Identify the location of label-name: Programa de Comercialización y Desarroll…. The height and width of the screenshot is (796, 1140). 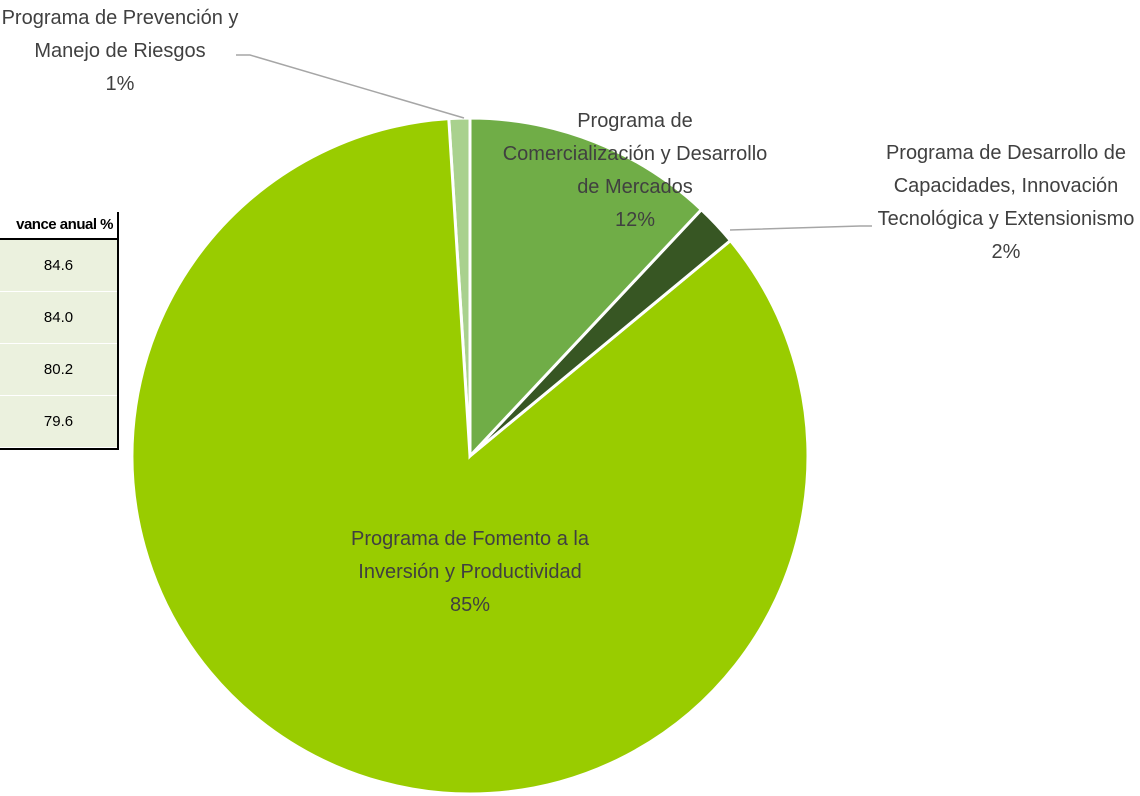
(635, 154).